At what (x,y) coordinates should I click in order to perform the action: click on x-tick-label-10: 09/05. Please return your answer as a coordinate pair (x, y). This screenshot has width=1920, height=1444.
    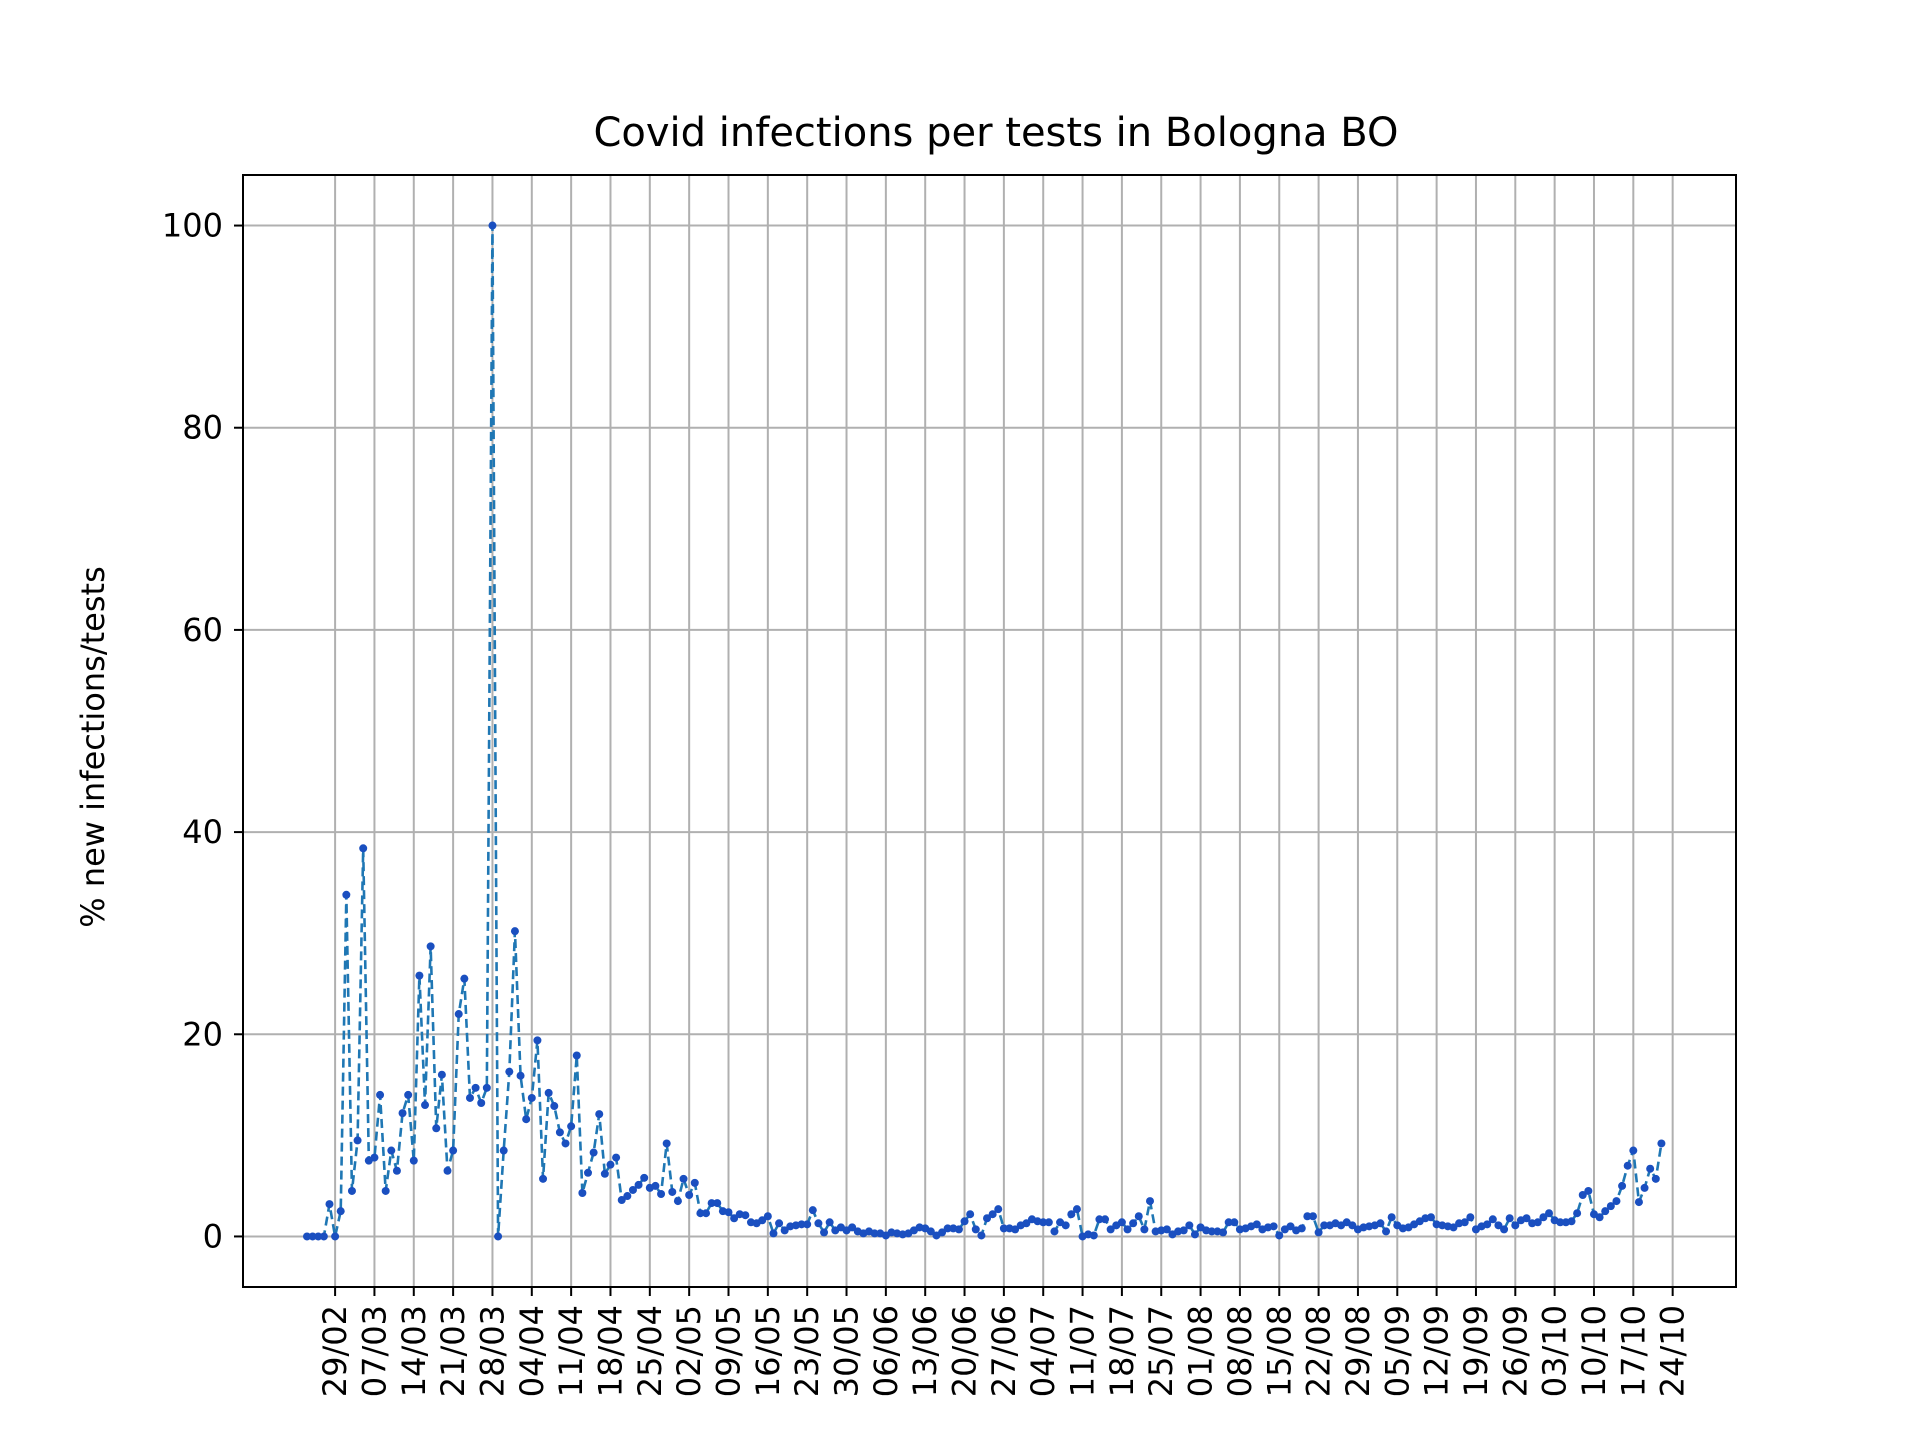
    Looking at the image, I should click on (729, 1351).